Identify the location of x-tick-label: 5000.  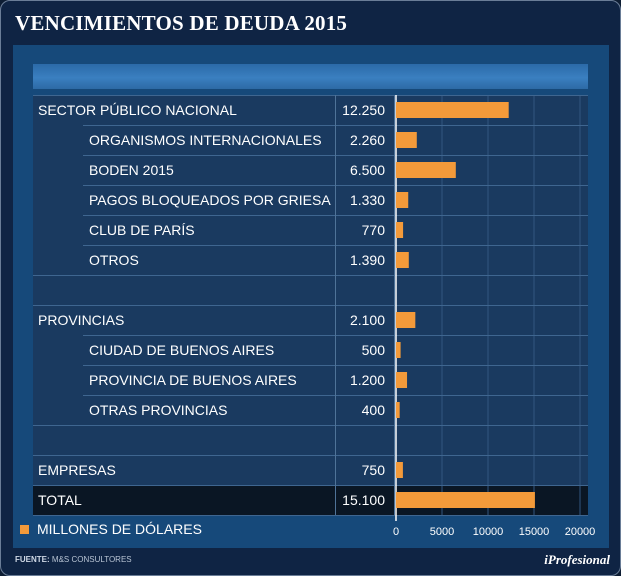
(442, 532).